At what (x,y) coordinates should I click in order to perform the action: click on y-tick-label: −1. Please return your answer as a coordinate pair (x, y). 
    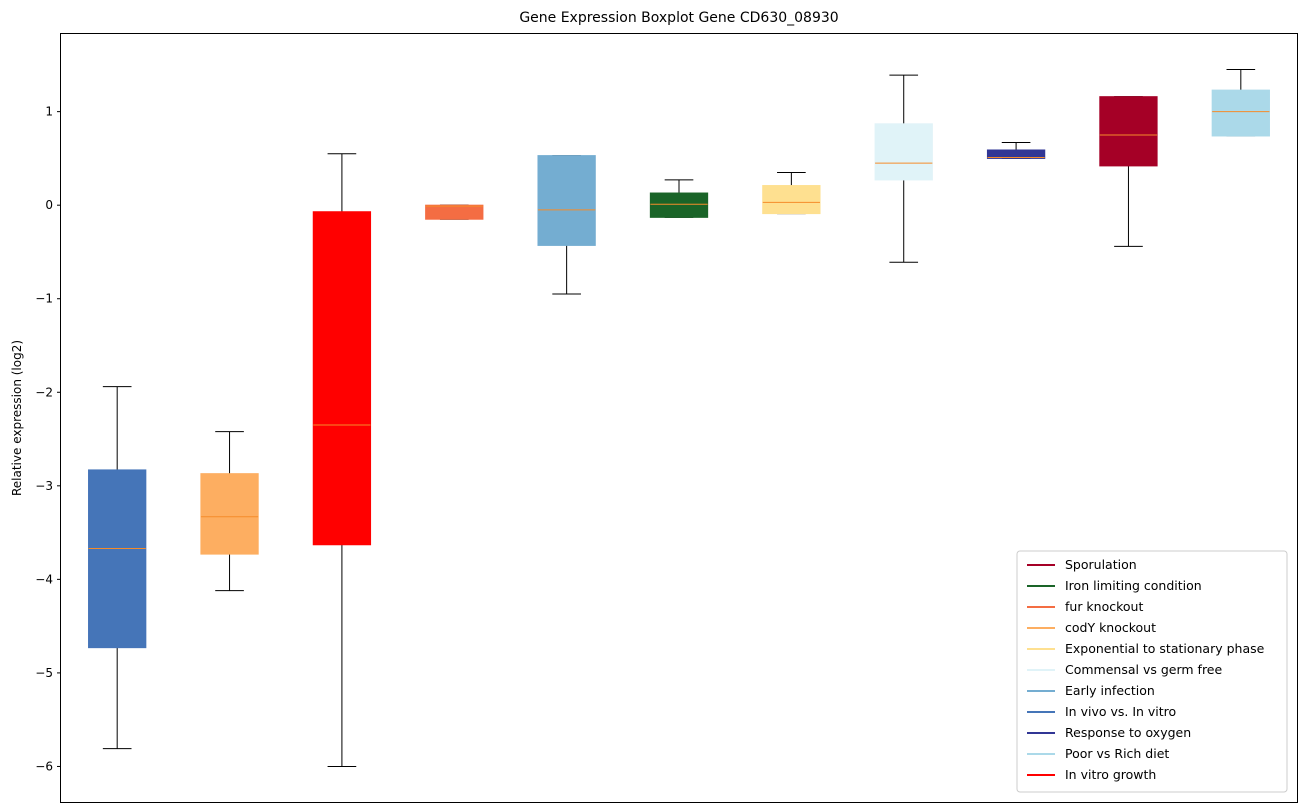
    Looking at the image, I should click on (44, 299).